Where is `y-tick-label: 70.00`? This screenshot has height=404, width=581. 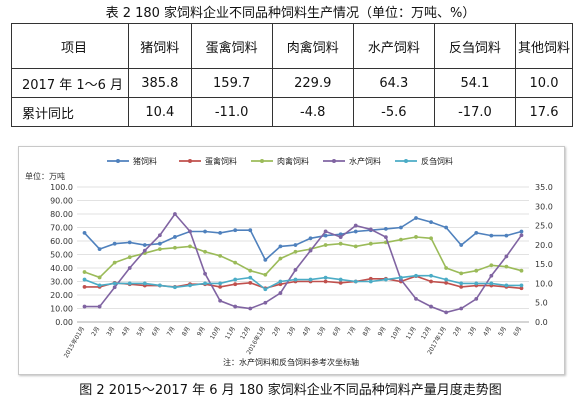
y-tick-label: 70.00 is located at coordinates (61, 228).